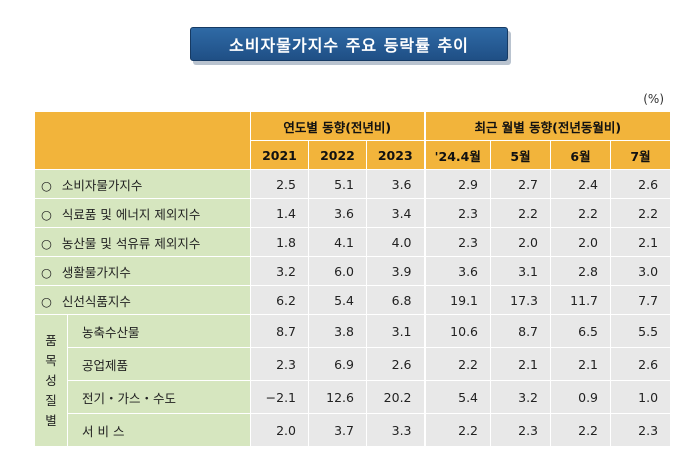 The width and height of the screenshot is (700, 474). What do you see at coordinates (521, 155) in the screenshot?
I see `column-header: 5월` at bounding box center [521, 155].